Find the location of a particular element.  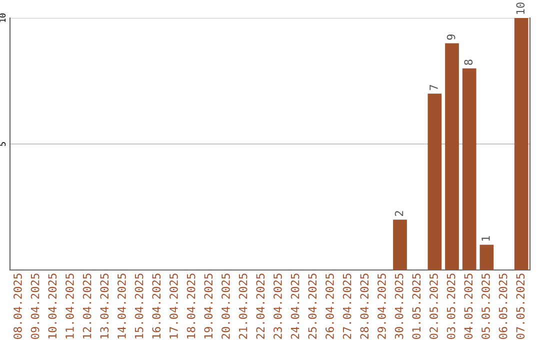

data-label: 7 is located at coordinates (434, 87).